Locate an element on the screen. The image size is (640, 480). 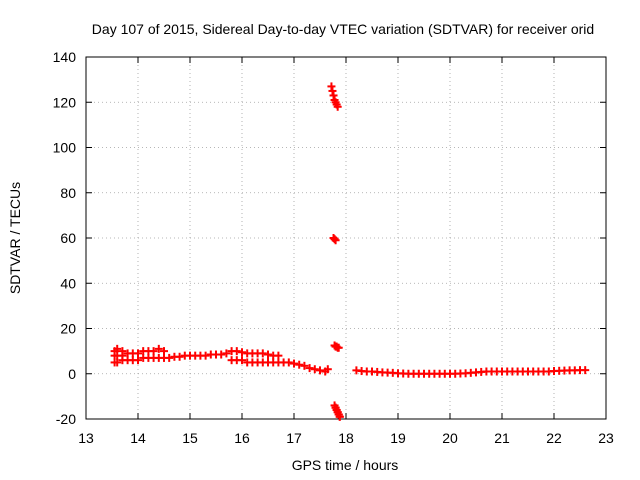
x-axis-label: GPS time / hours is located at coordinates (345, 465).